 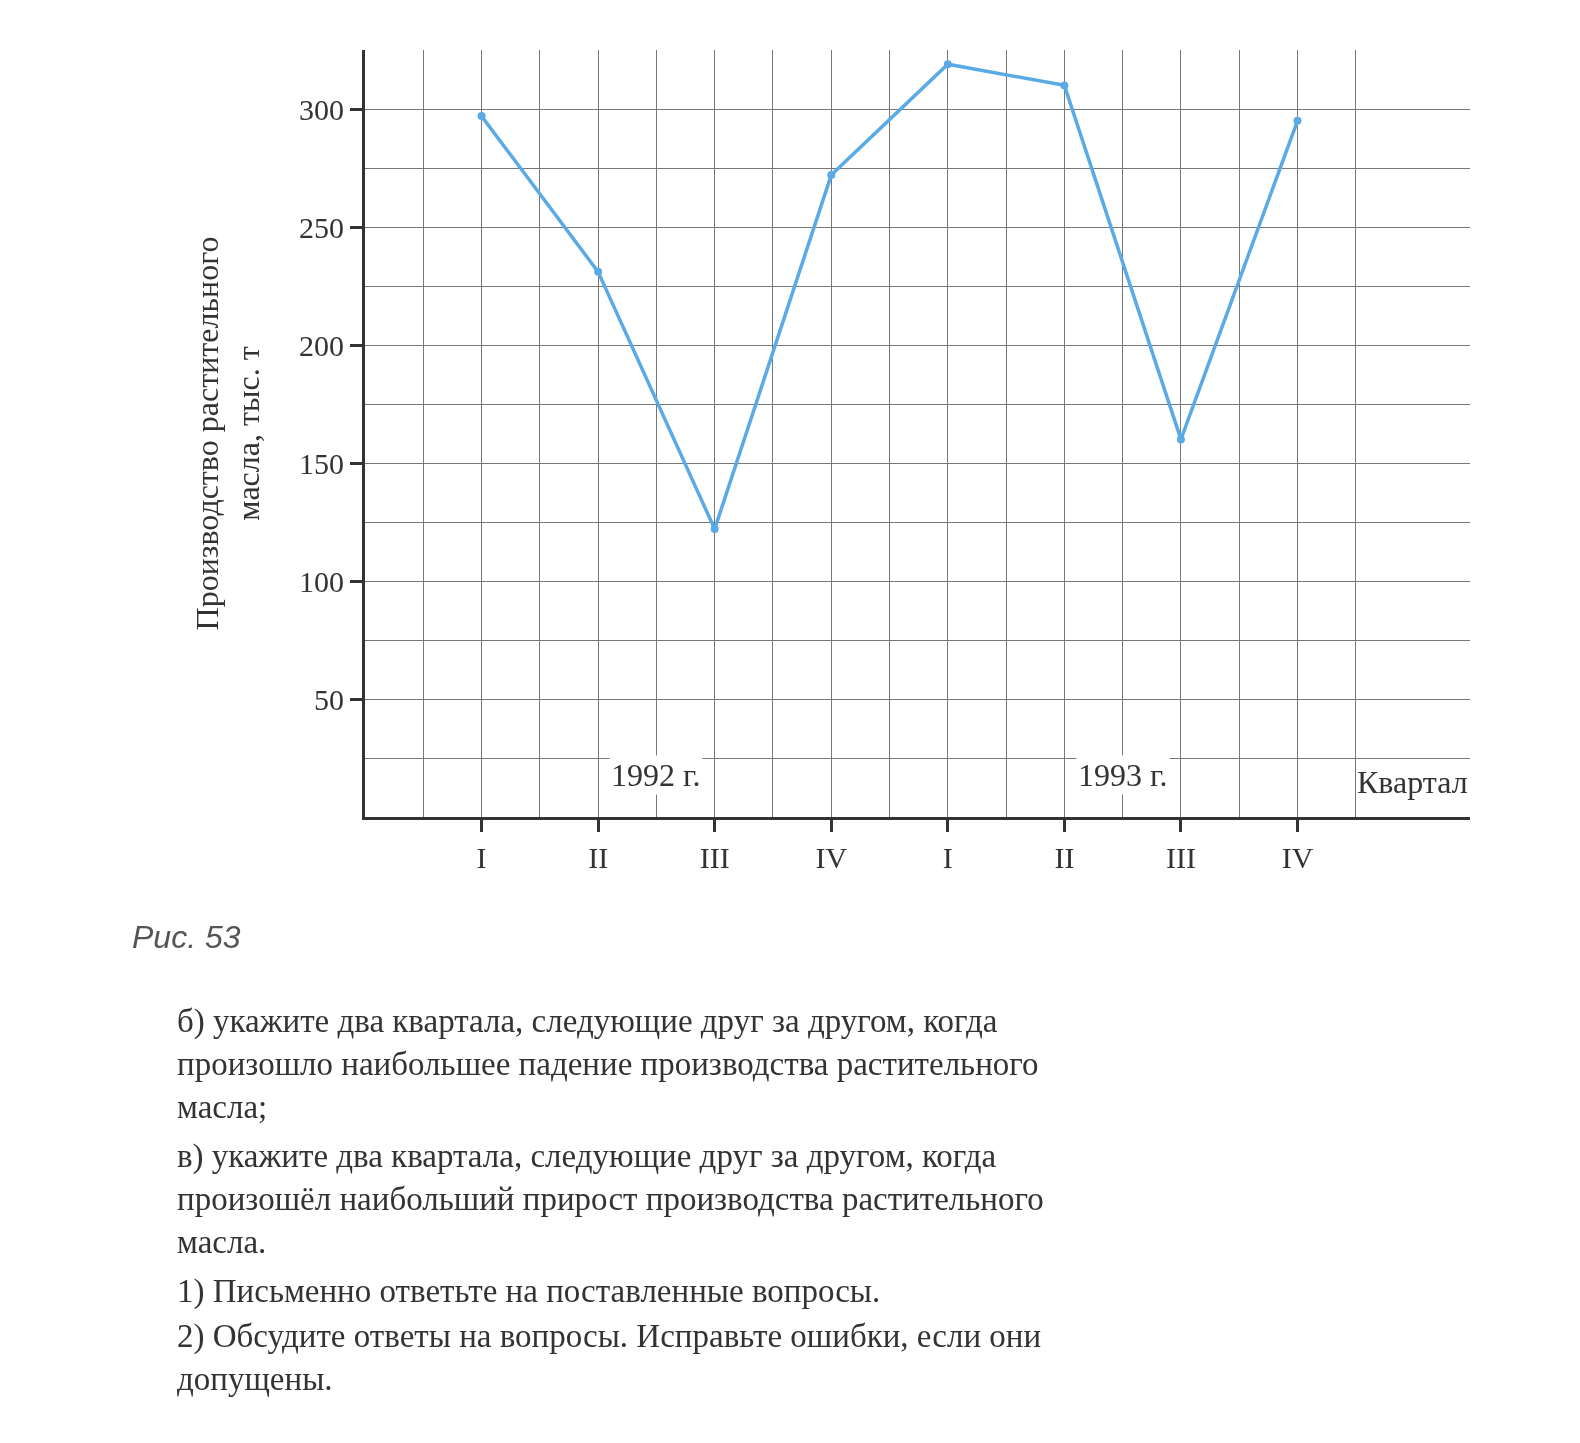 What do you see at coordinates (321, 345) in the screenshot?
I see `y-tick-label: 200` at bounding box center [321, 345].